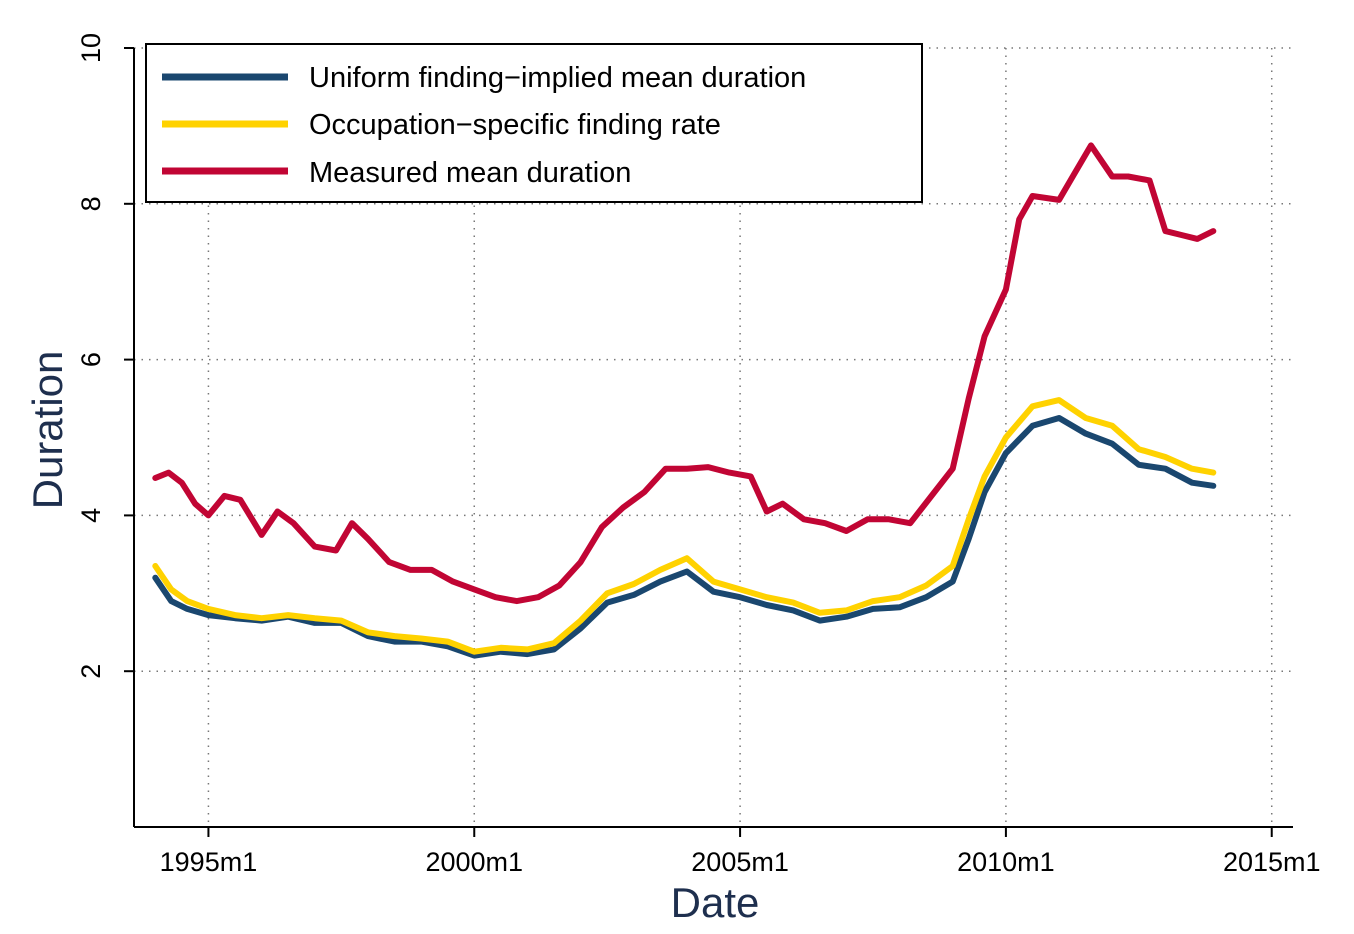  Describe the element at coordinates (557, 78) in the screenshot. I see `legend-label-uniform: Uniform finding−implied mean duration` at that location.